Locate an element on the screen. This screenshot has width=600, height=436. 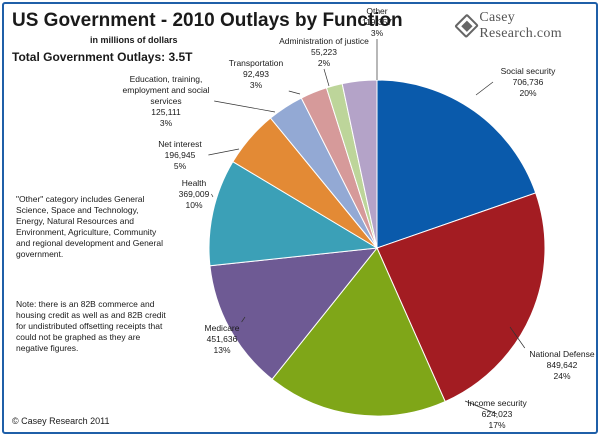
chart-title: US Government - 2010 Outlays by Function is located at coordinates (207, 20).